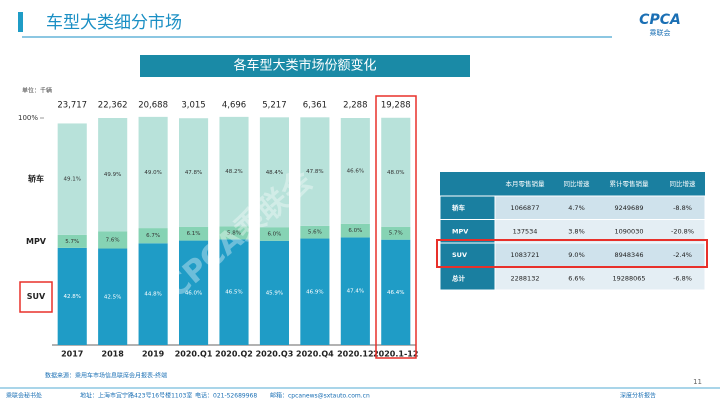 The image size is (720, 405). I want to click on table-cell: 6.6%, so click(576, 278).